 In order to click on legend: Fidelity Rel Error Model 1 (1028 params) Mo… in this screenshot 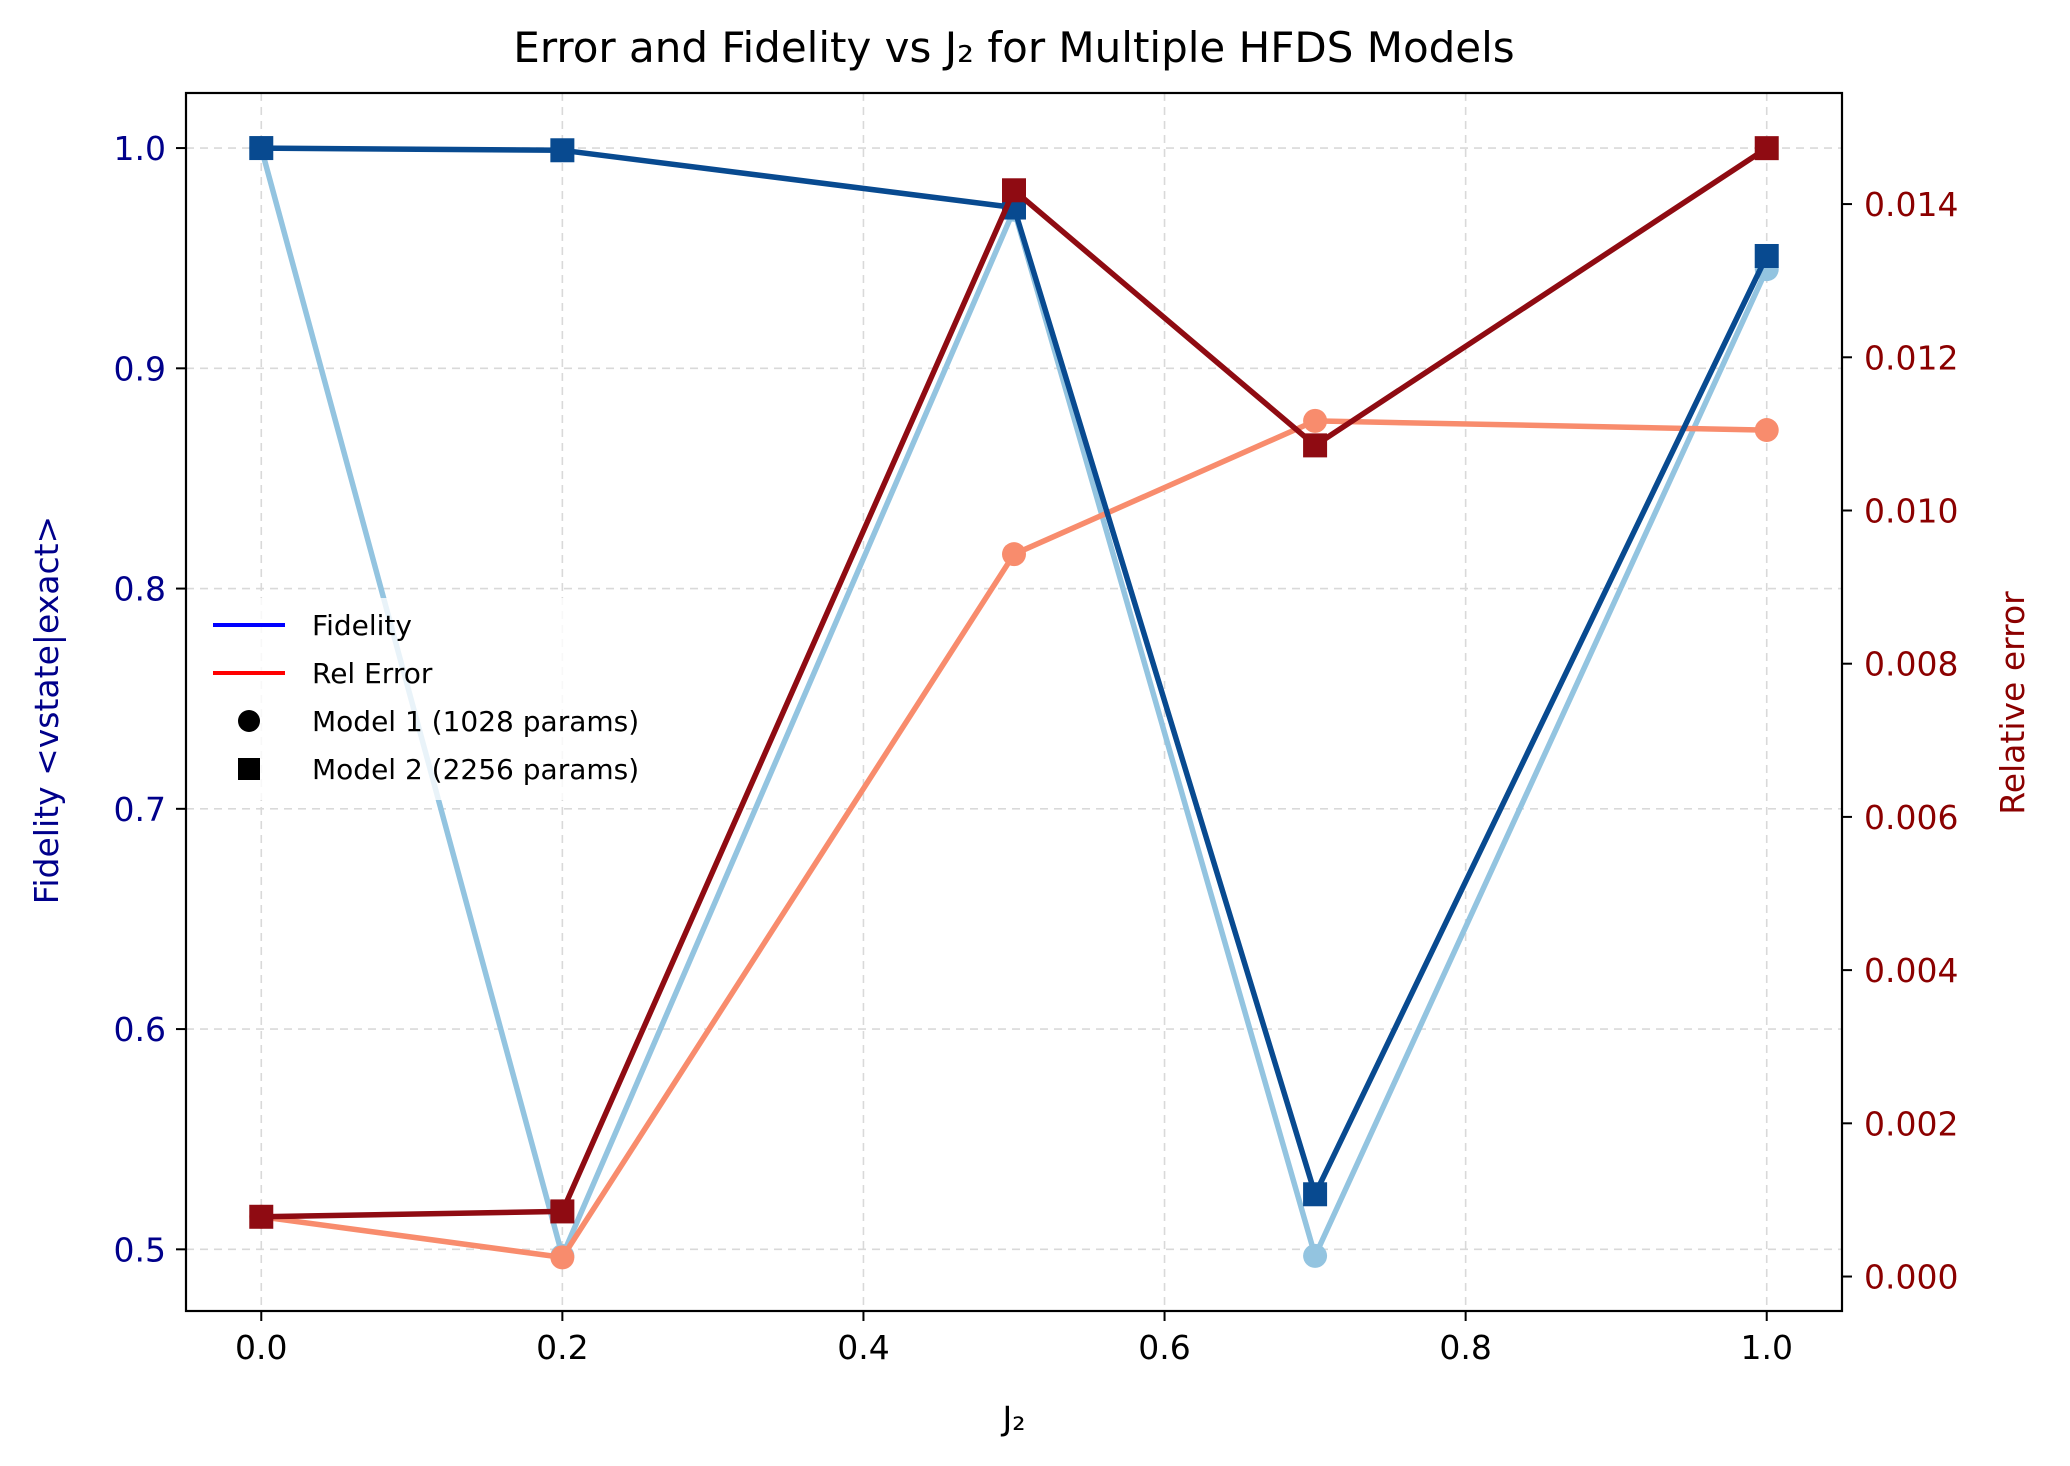, I will do `click(455, 699)`.